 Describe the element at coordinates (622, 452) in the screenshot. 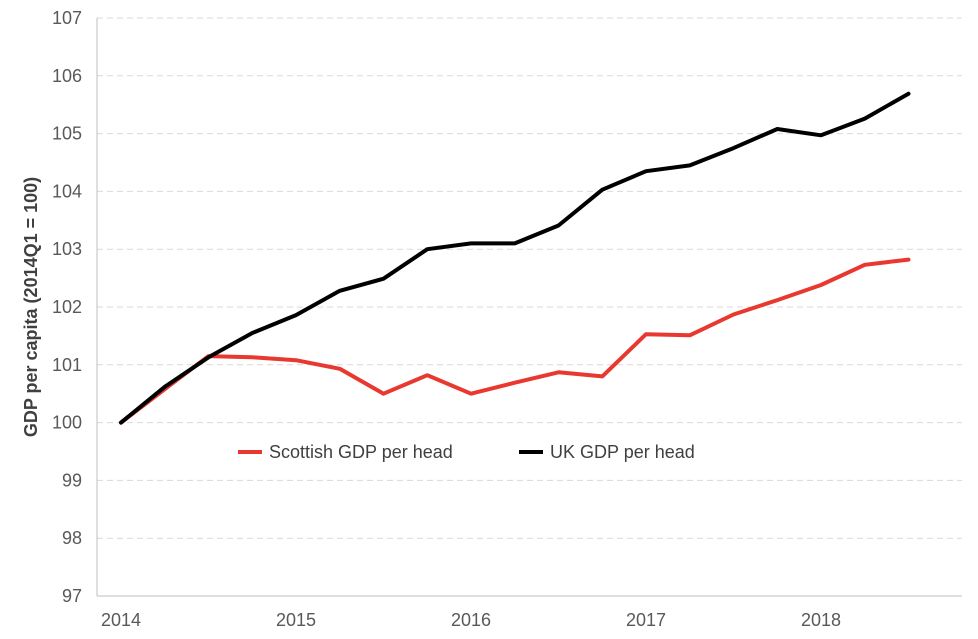

I see `legend-label-uk: UK GDP per head` at that location.